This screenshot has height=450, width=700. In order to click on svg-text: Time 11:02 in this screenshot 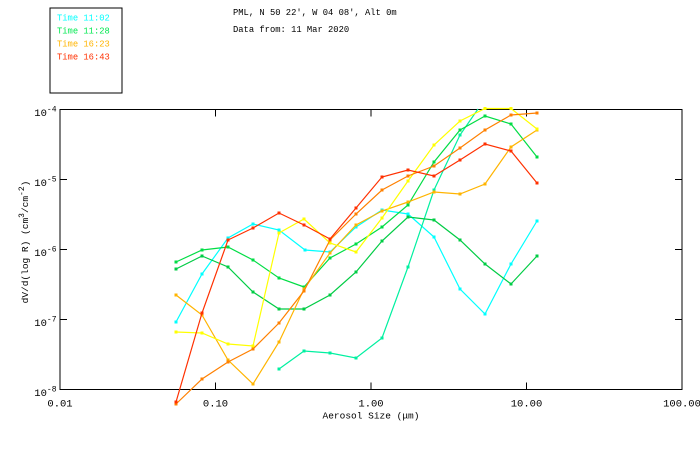, I will do `click(83, 19)`.